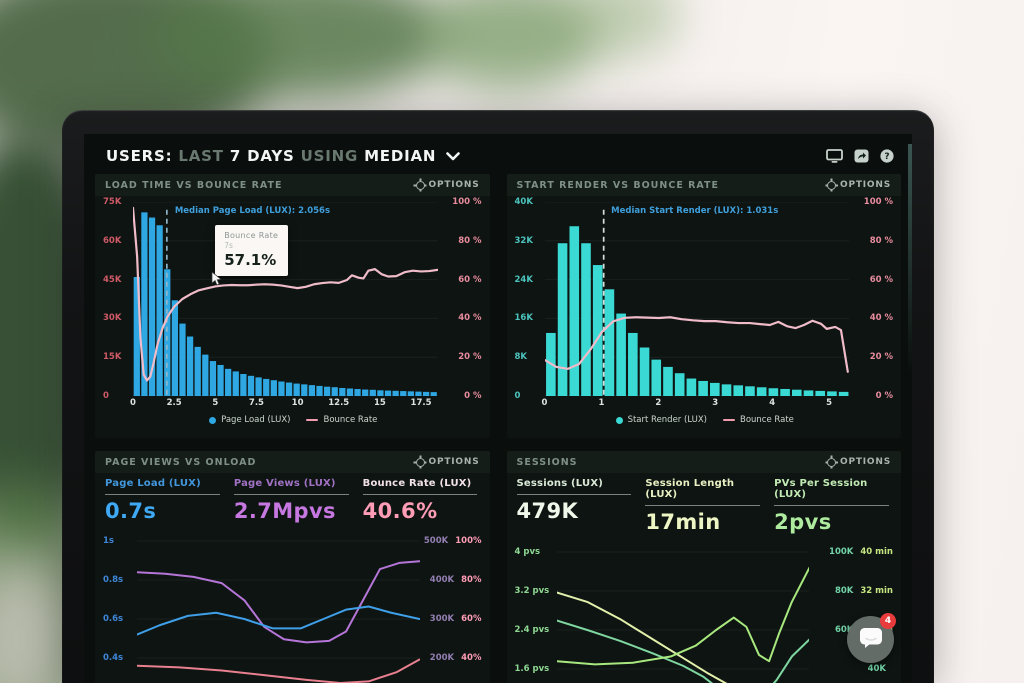  I want to click on display-icon, so click(834, 156).